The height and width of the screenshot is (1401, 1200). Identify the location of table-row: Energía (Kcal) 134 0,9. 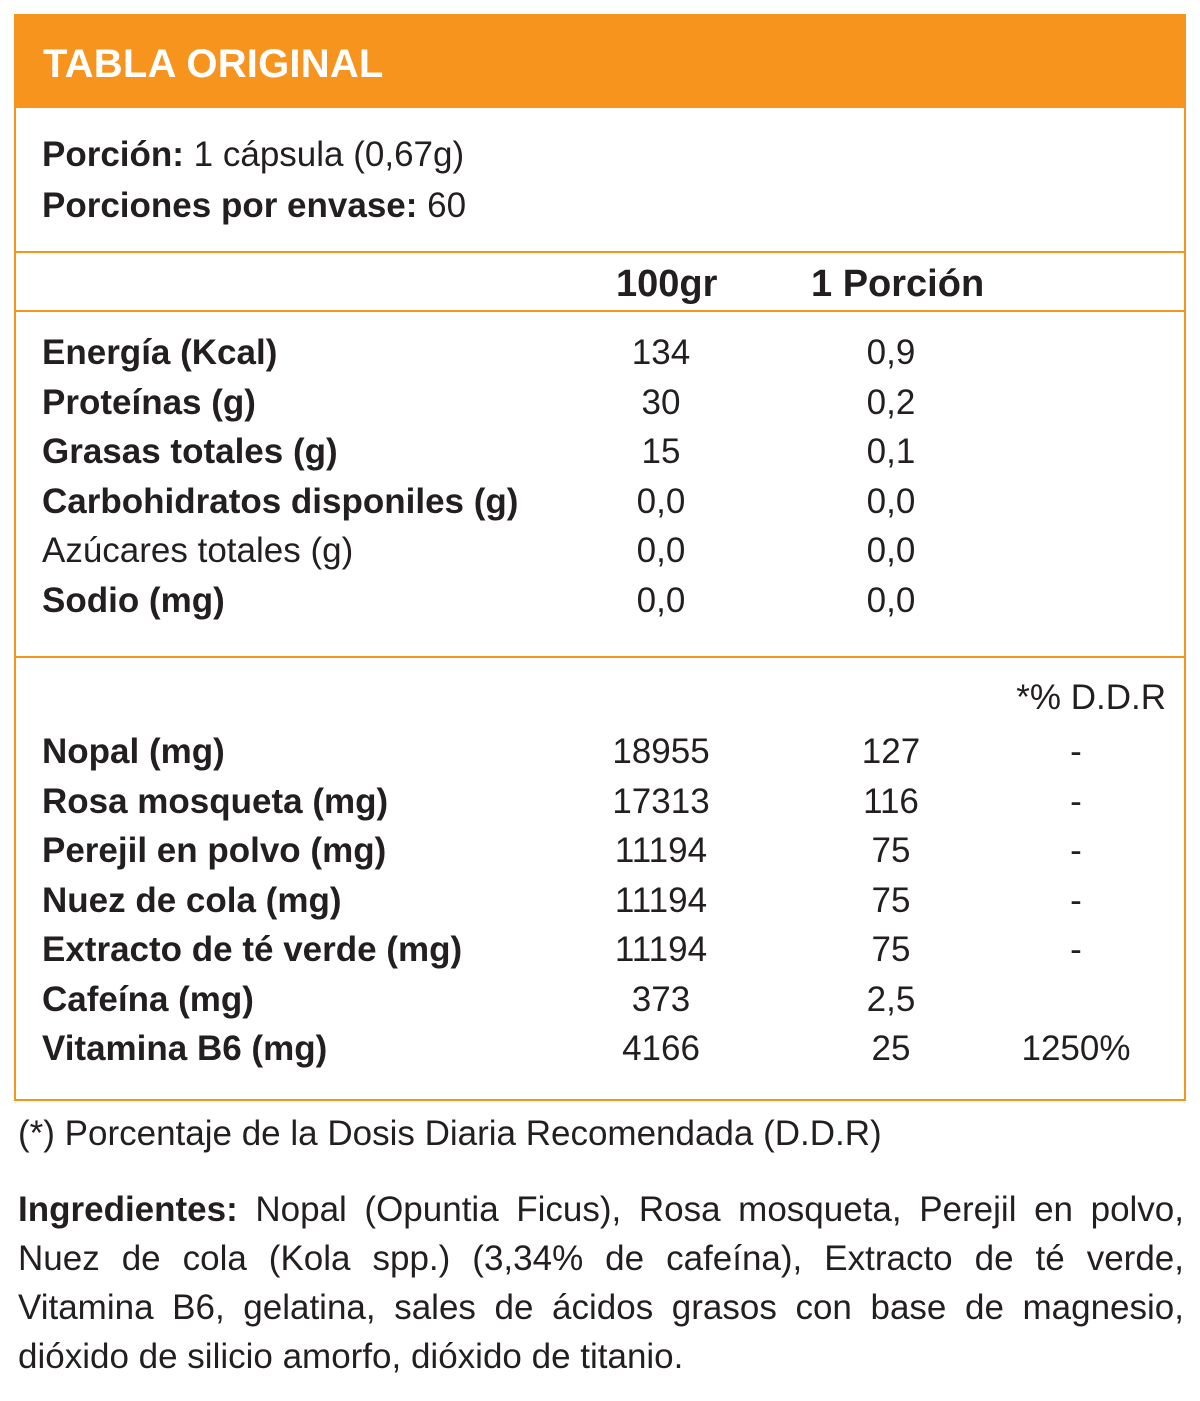
(600, 353).